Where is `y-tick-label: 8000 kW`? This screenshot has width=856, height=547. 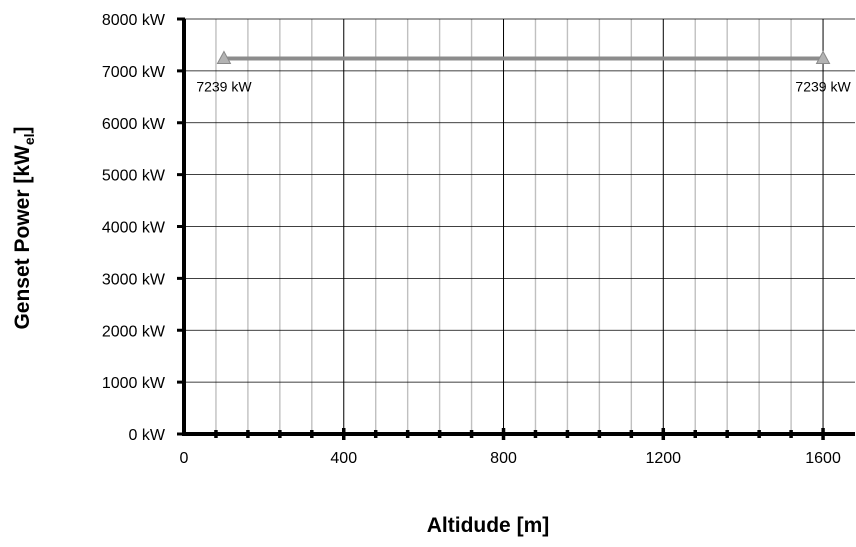 y-tick-label: 8000 kW is located at coordinates (134, 20).